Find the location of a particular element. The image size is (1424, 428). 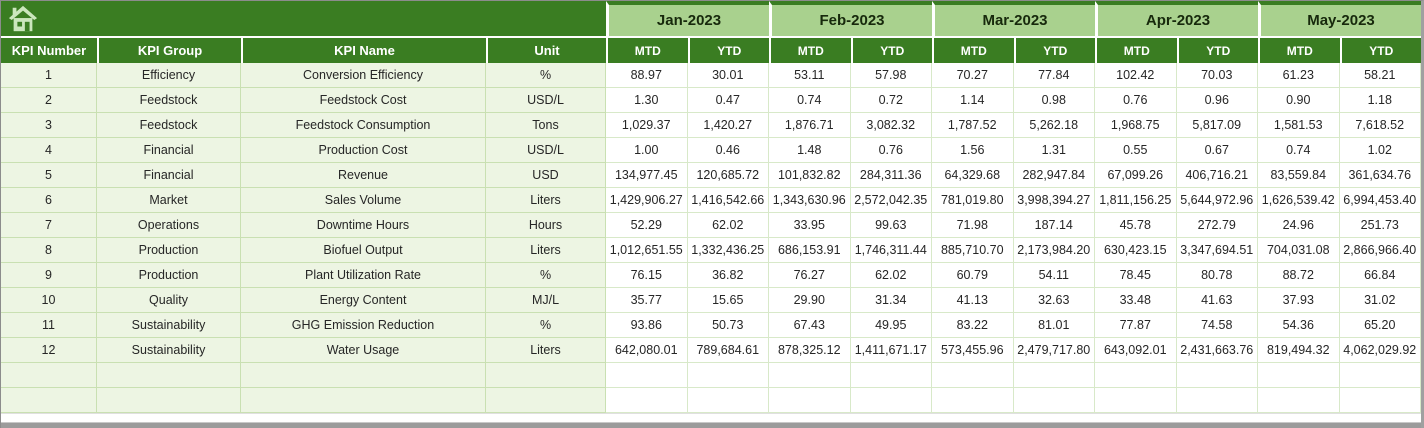

cell-mar-2023-ytd: 2,479,717.80 is located at coordinates (1054, 350).